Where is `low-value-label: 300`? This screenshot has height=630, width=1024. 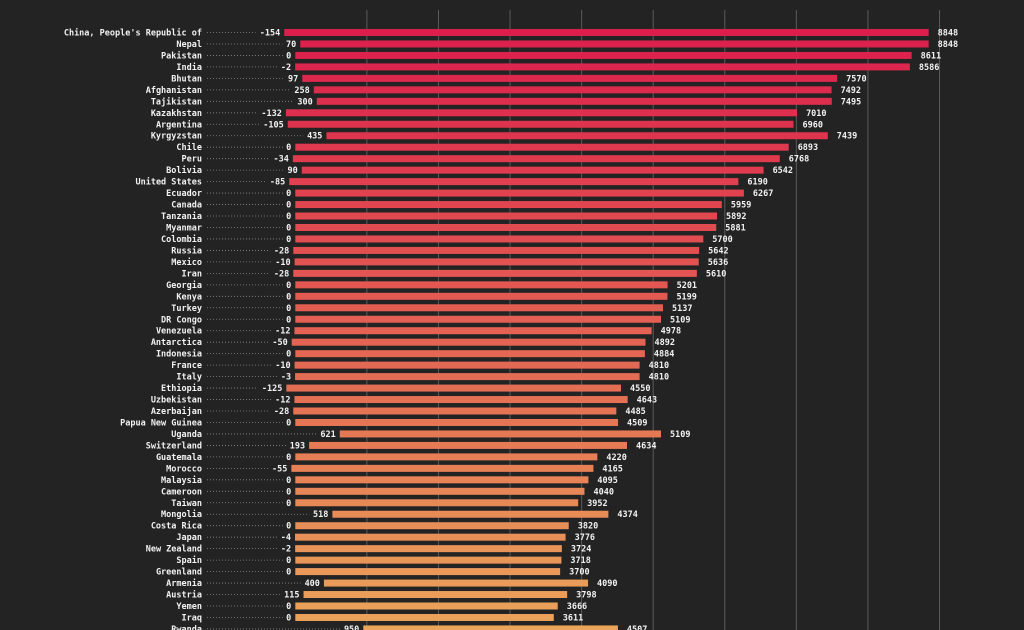 low-value-label: 300 is located at coordinates (304, 102).